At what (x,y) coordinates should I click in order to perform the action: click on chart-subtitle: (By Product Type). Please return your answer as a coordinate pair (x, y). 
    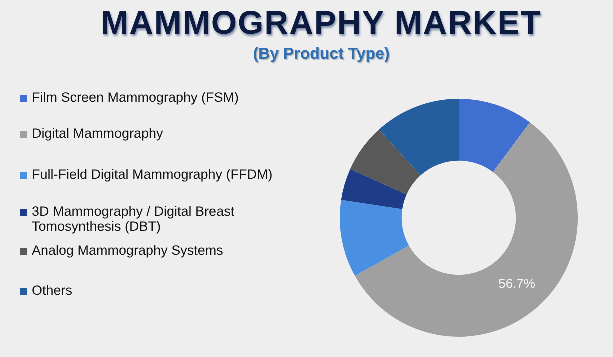
    Looking at the image, I should click on (321, 55).